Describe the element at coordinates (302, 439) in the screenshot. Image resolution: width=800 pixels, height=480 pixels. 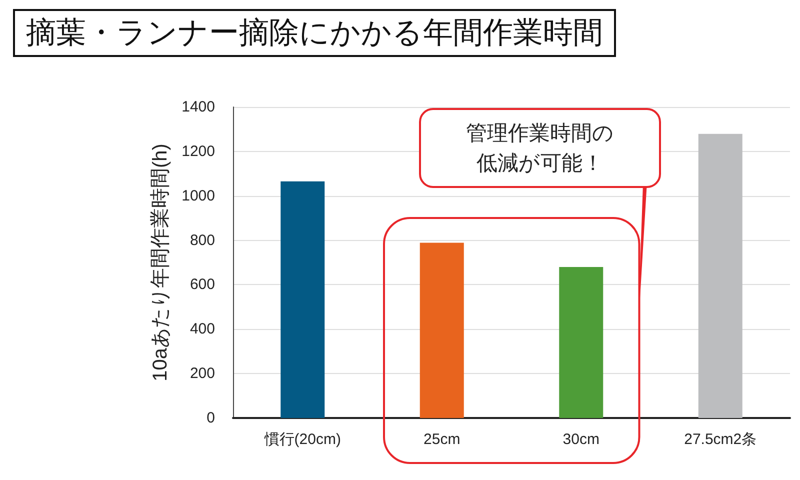
I see `x-tick-label: 慣行(20cm)` at that location.